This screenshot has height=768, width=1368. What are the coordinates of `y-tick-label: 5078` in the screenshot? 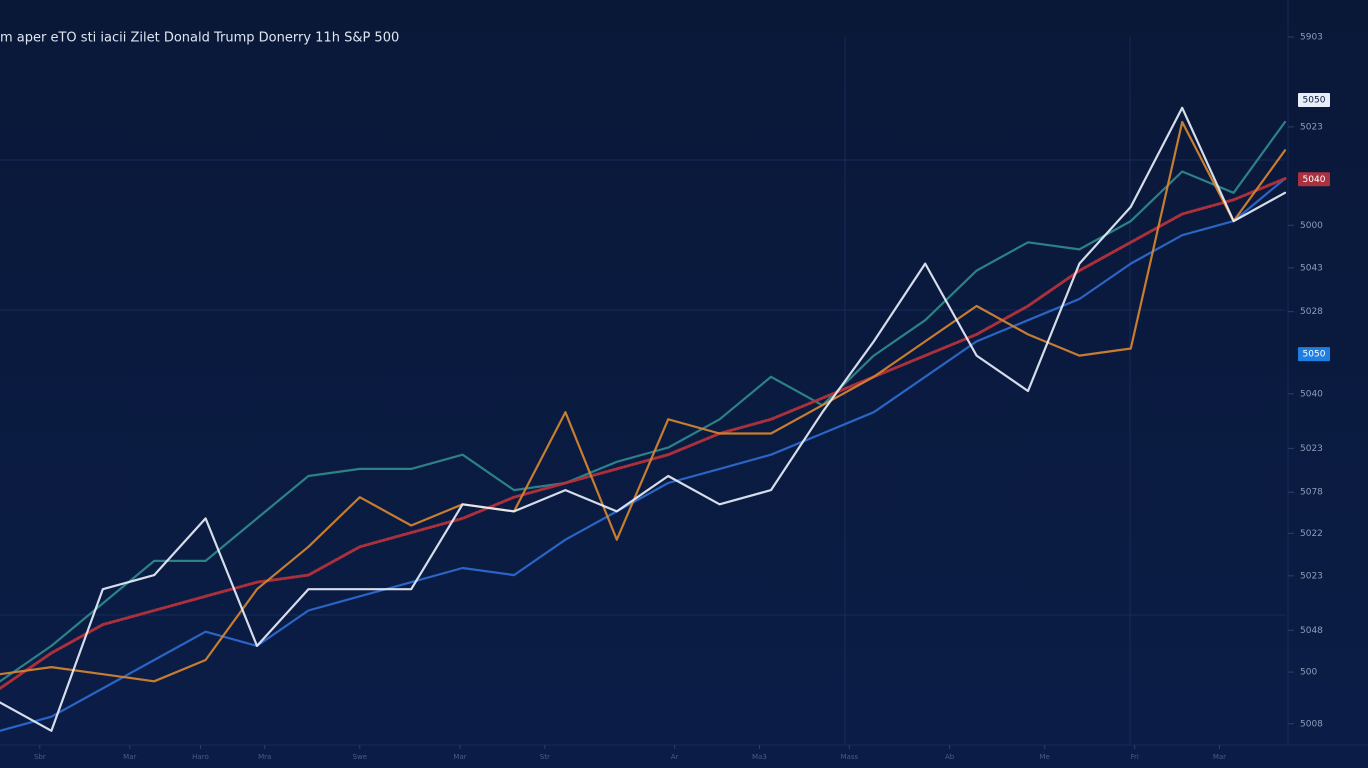 It's located at (1311, 493).